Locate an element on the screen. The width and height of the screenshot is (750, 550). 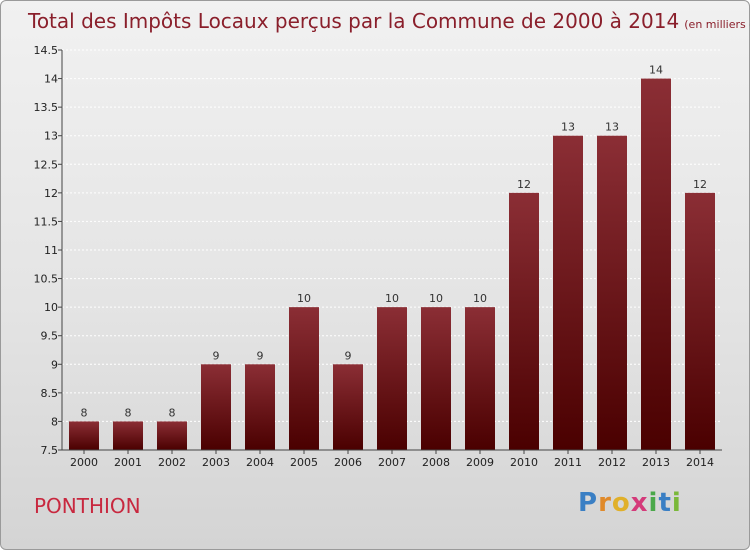
y-tick-label: 10.5 is located at coordinates (46, 279).